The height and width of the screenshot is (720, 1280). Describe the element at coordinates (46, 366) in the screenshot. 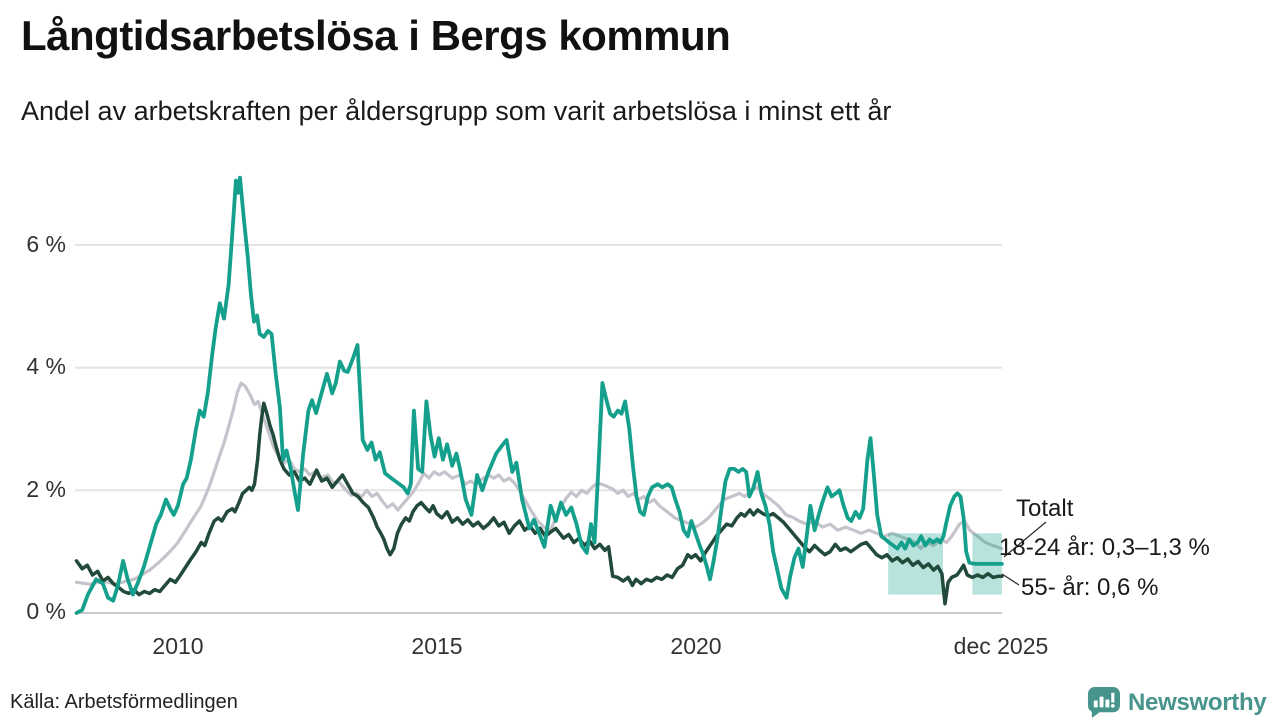

I see `y-tick-4pct: 4 %` at that location.